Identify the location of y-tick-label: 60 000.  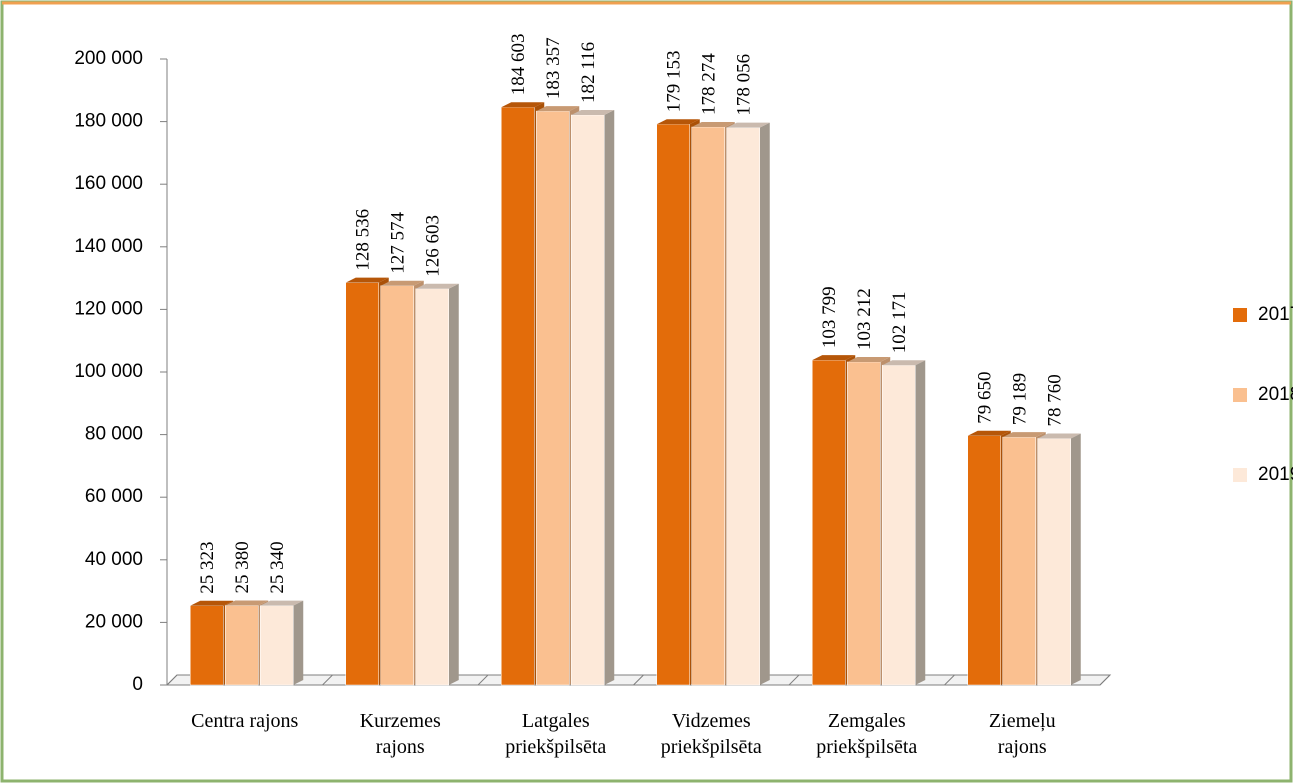
(114, 496).